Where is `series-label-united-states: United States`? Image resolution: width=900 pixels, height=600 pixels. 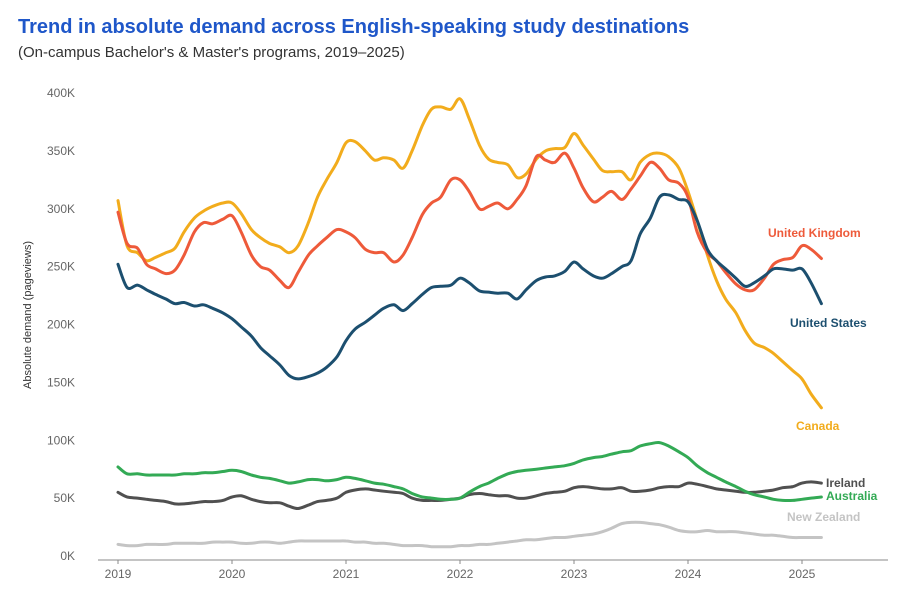 series-label-united-states: United States is located at coordinates (828, 323).